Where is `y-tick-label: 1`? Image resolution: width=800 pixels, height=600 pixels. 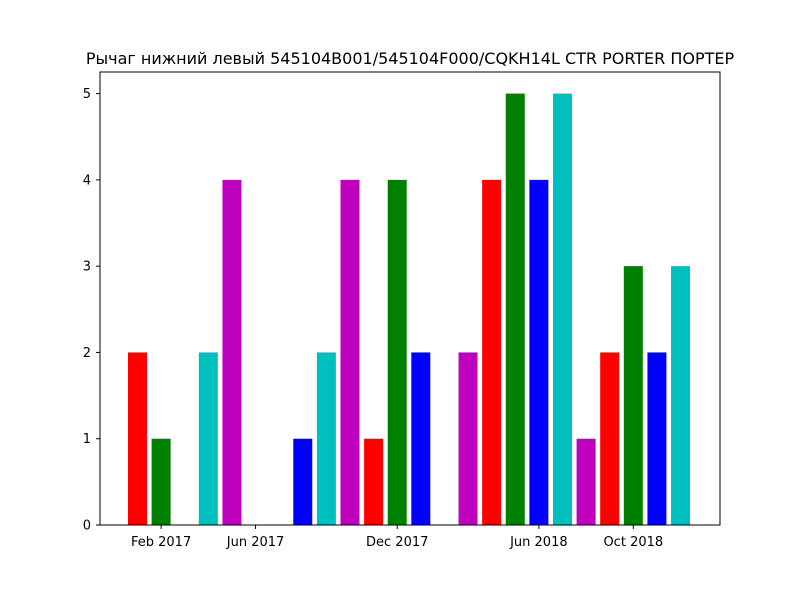 y-tick-label: 1 is located at coordinates (87, 439).